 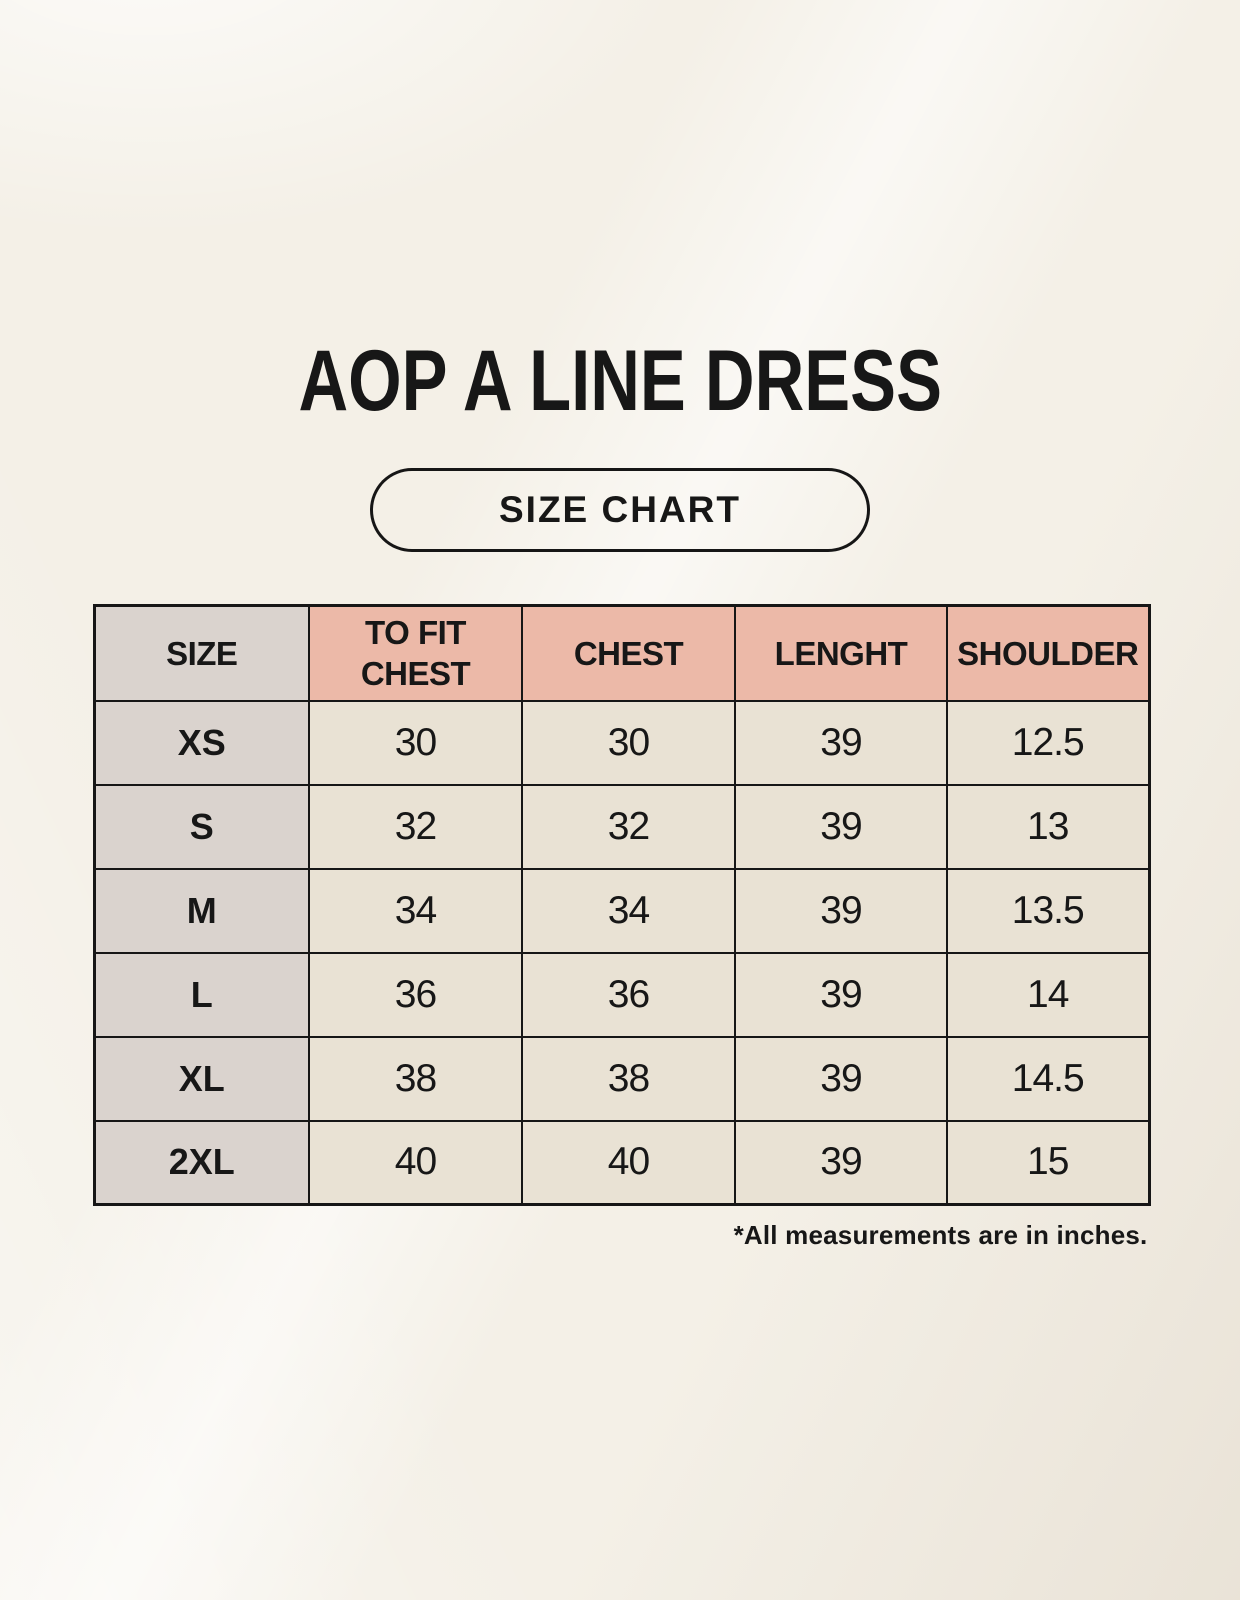 I want to click on size-chart-badge-label: SIZE CHART, so click(x=620, y=509).